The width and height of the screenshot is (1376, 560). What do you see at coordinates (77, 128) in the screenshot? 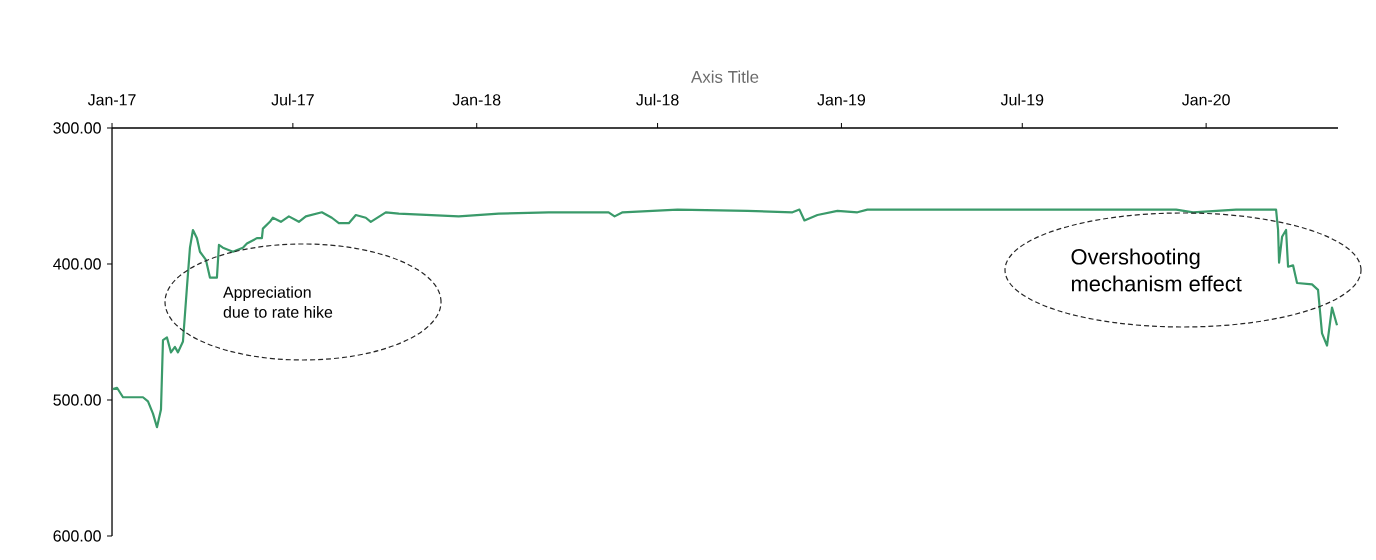
I see `y-tick-label: 300.00` at bounding box center [77, 128].